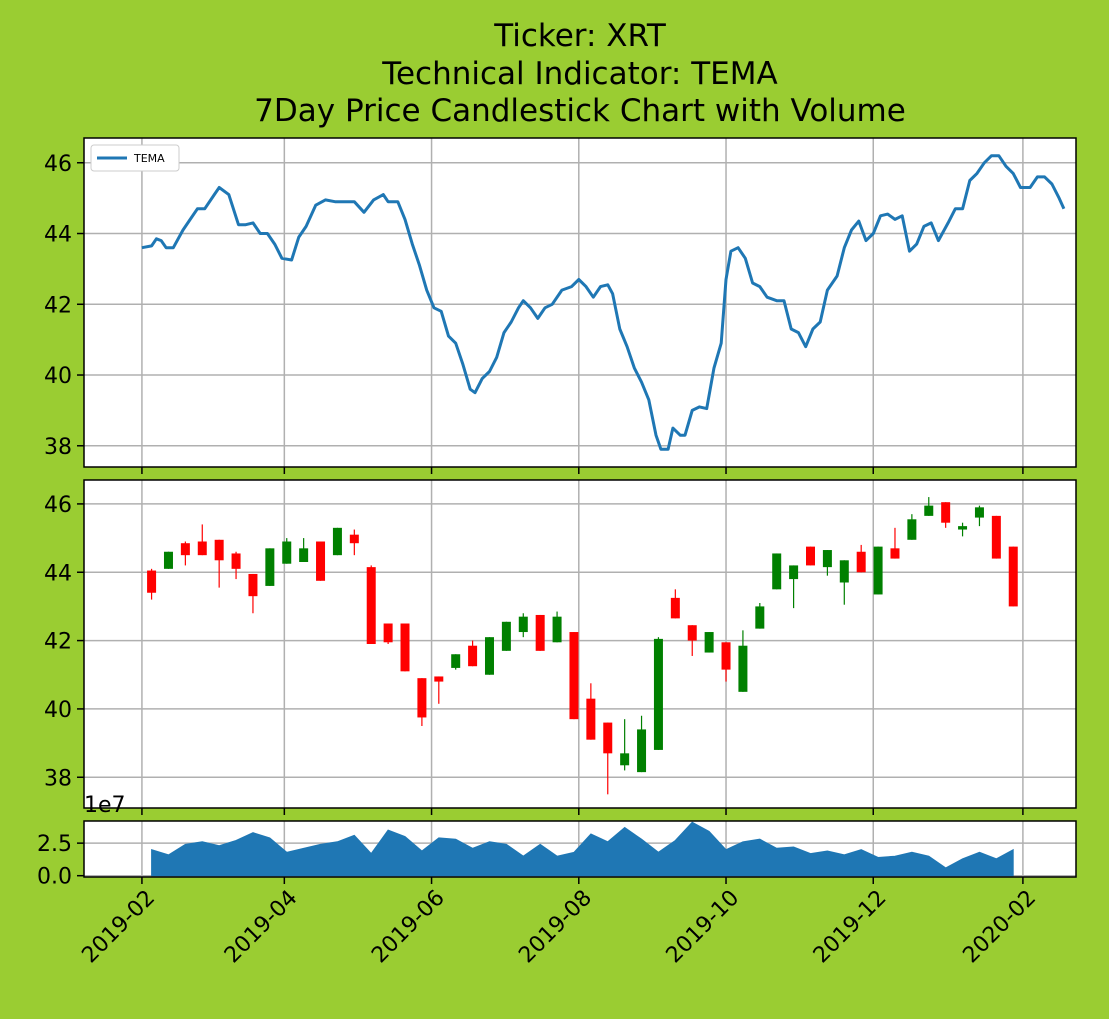 The height and width of the screenshot is (1019, 1109). Describe the element at coordinates (58, 305) in the screenshot. I see `tema-y-tick-label-2: 42` at that location.